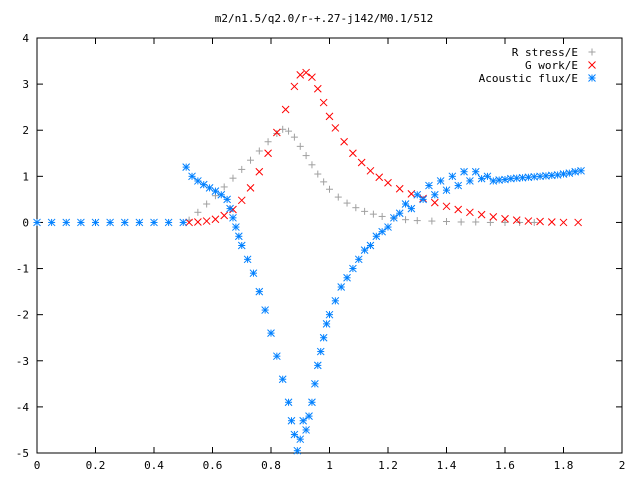 This screenshot has height=480, width=640. Describe the element at coordinates (329, 465) in the screenshot. I see `x-tick-label: 1` at that location.